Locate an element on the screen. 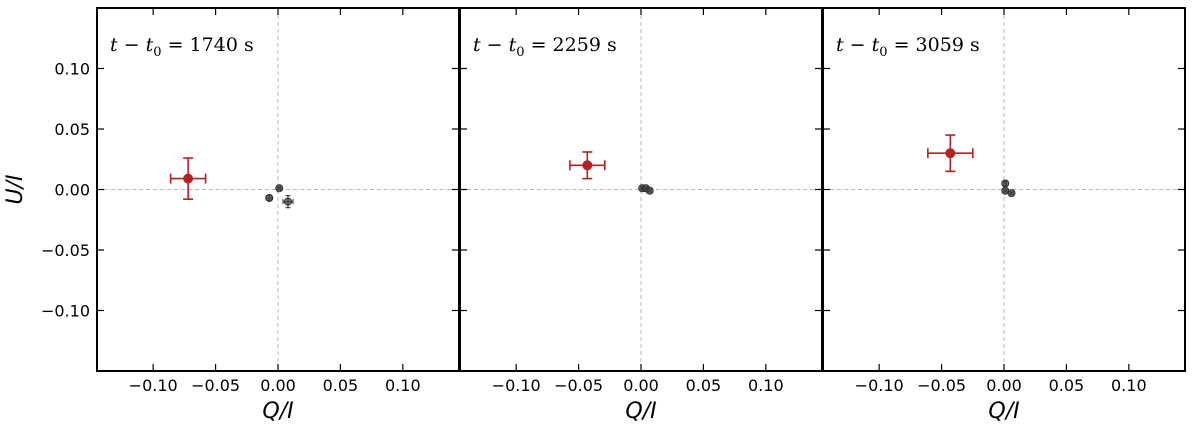 This screenshot has height=425, width=1200. time-annotation: t − t0 = 2259 s is located at coordinates (545, 47).